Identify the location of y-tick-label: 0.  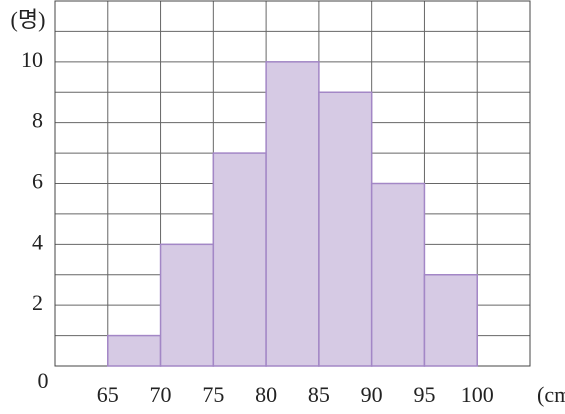
(43, 380).